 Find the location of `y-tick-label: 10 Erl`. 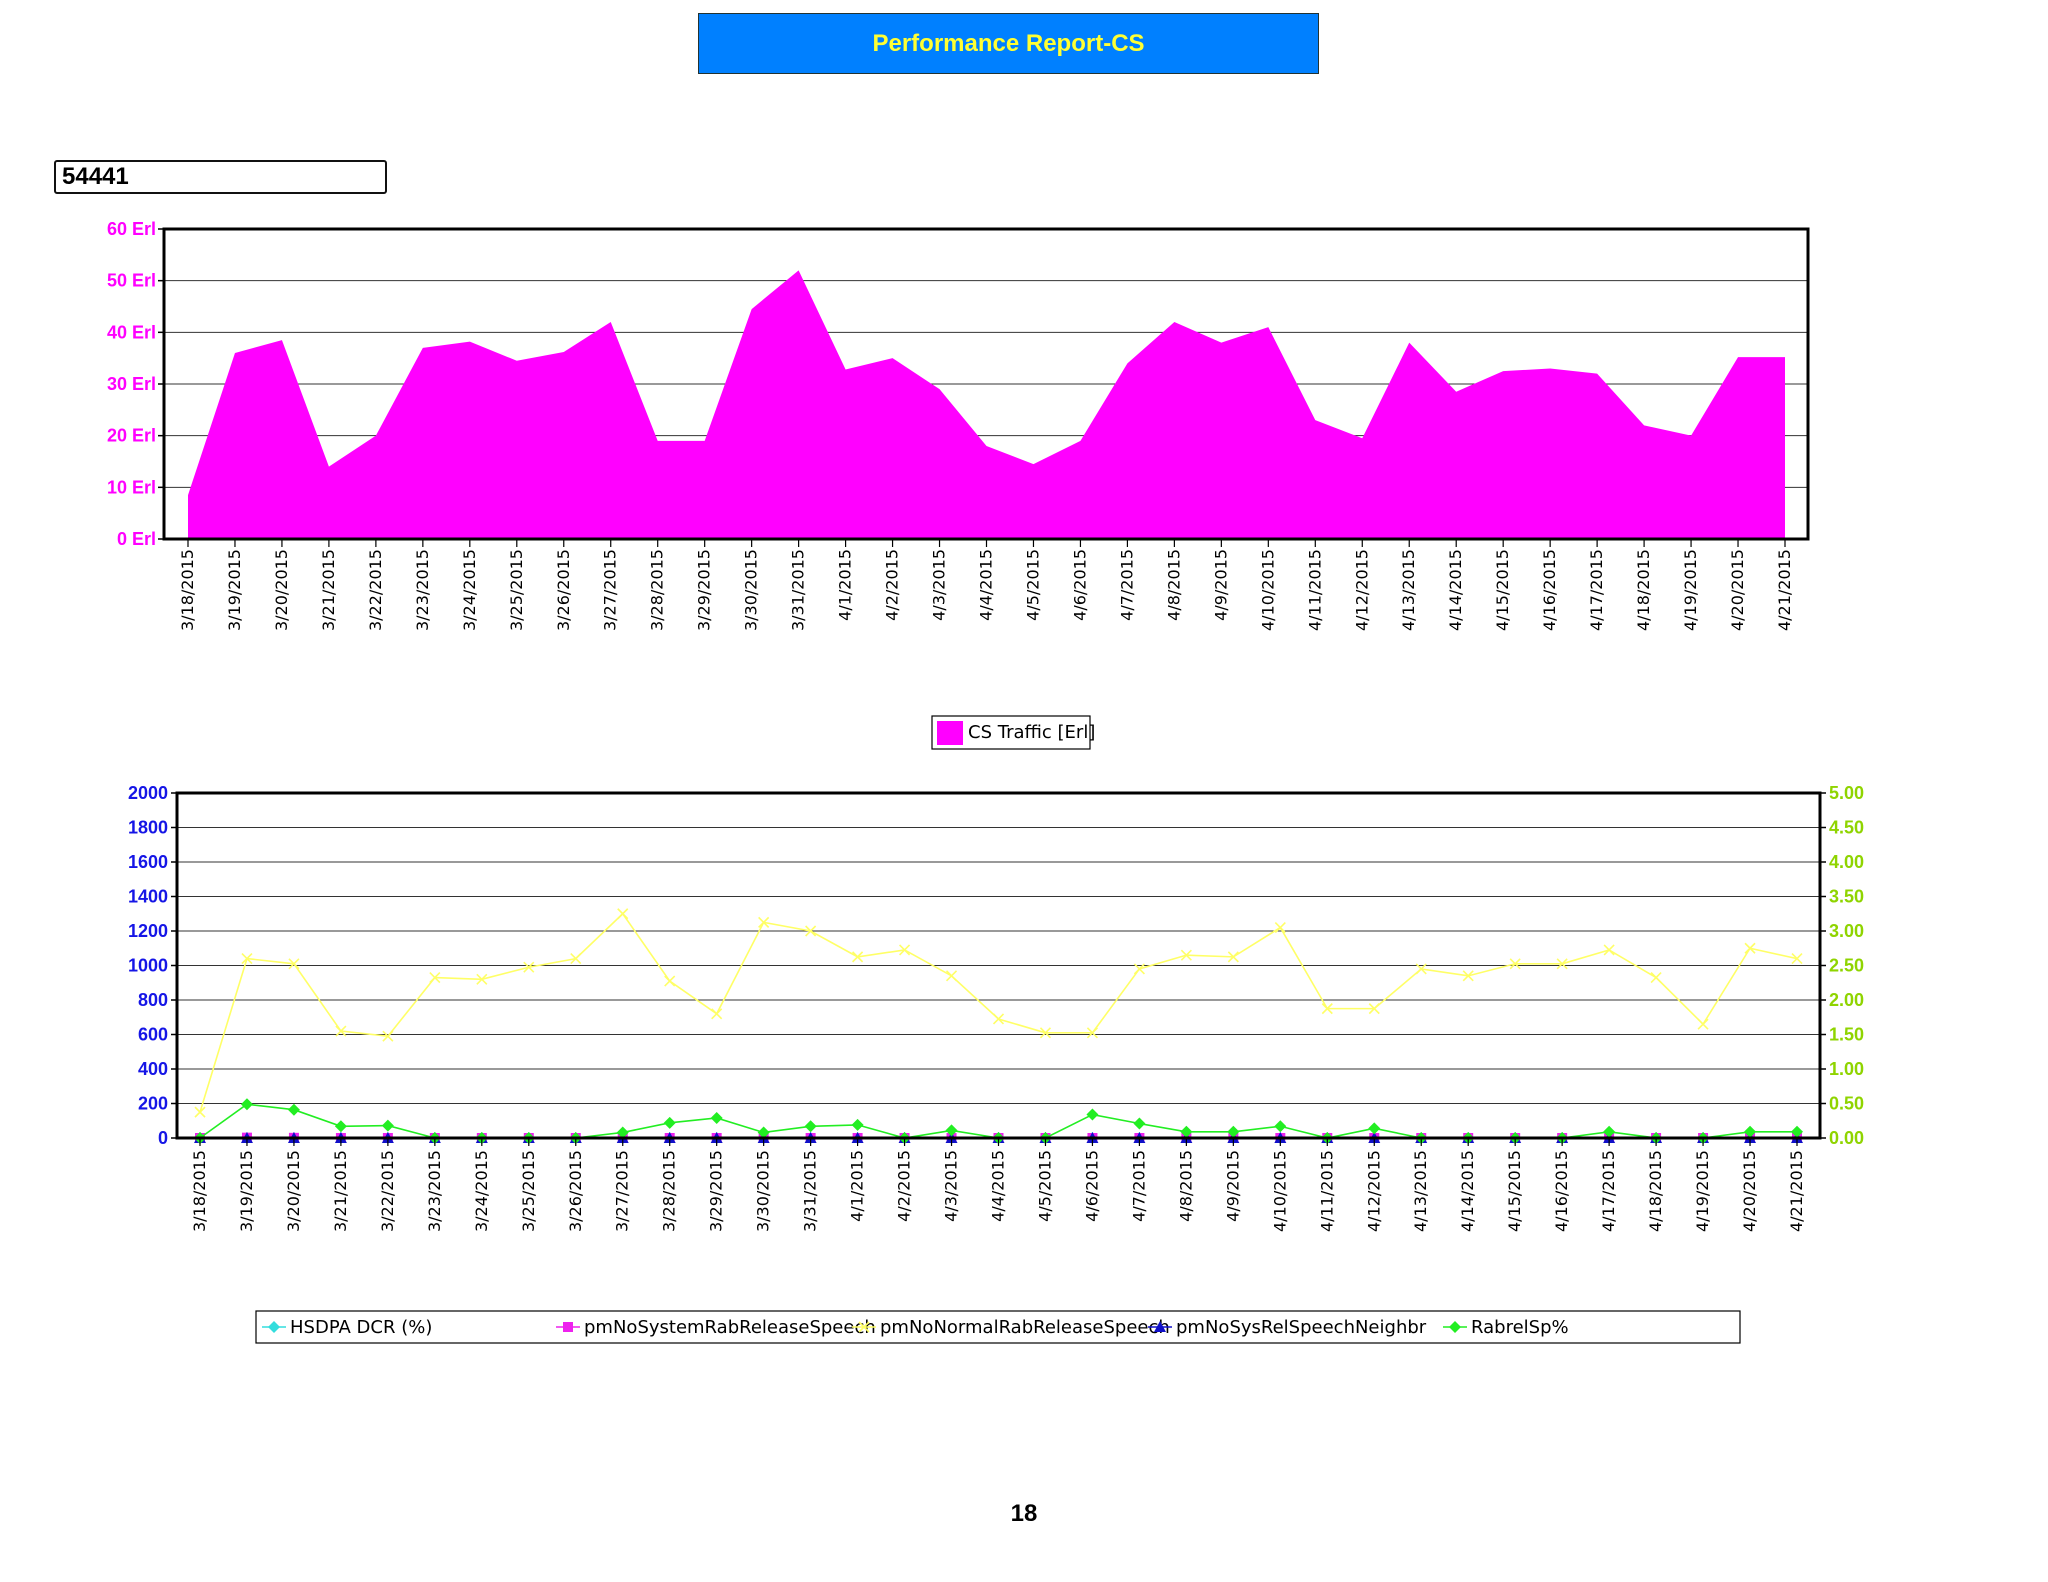

y-tick-label: 10 Erl is located at coordinates (131, 487).